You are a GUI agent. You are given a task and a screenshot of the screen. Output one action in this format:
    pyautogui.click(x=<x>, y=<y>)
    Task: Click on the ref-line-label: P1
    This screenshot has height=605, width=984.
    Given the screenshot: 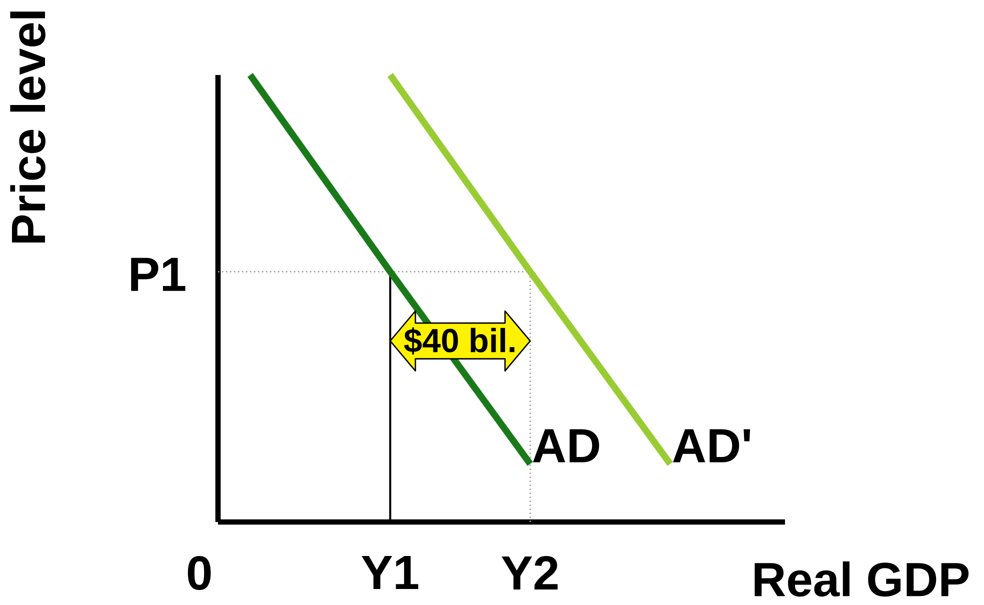 What is the action you would take?
    pyautogui.click(x=158, y=274)
    